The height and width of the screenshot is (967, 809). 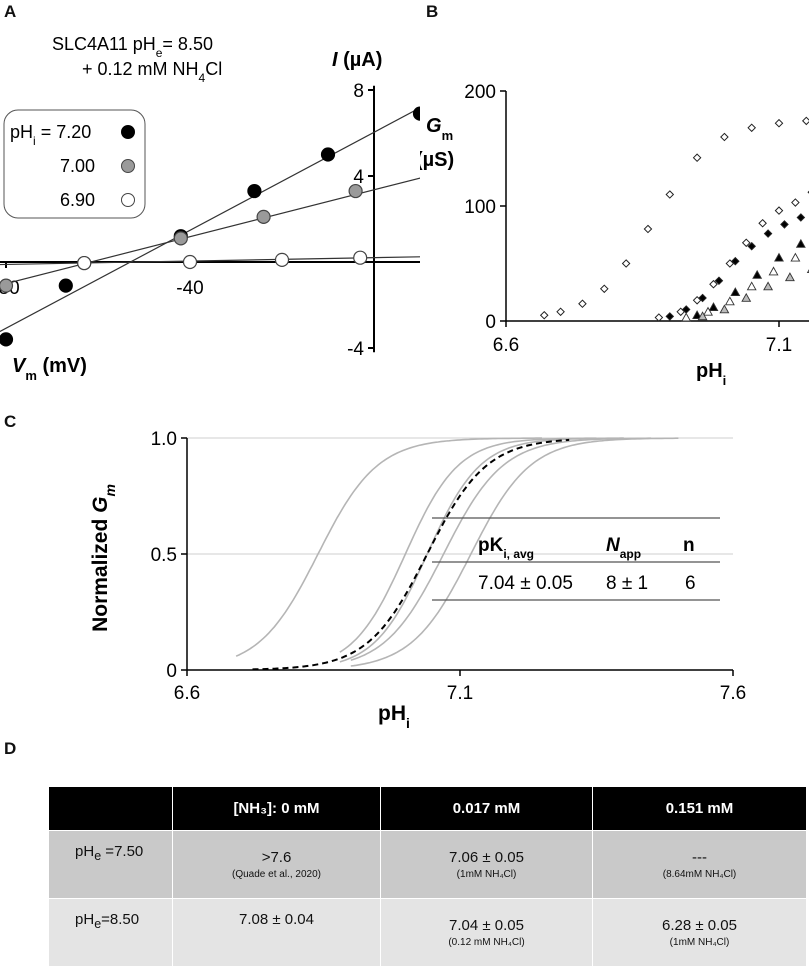 What do you see at coordinates (355, 349) in the screenshot?
I see `panel-a-ytick-label: -4` at bounding box center [355, 349].